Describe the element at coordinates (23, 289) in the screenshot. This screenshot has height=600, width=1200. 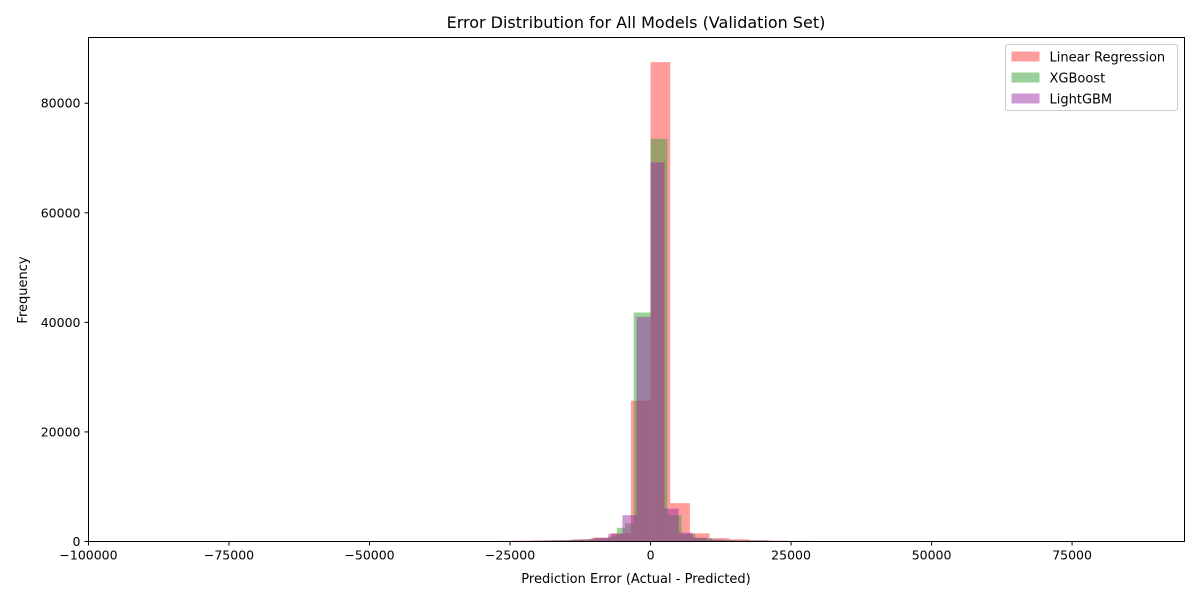
I see `y-axis-label: Frequency` at that location.